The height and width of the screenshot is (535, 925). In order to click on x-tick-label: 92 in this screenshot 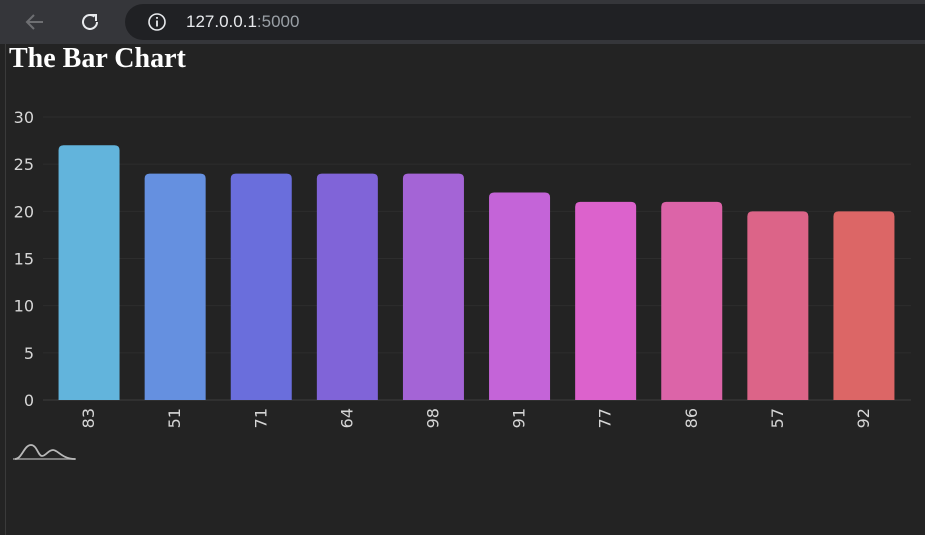, I will do `click(863, 418)`.